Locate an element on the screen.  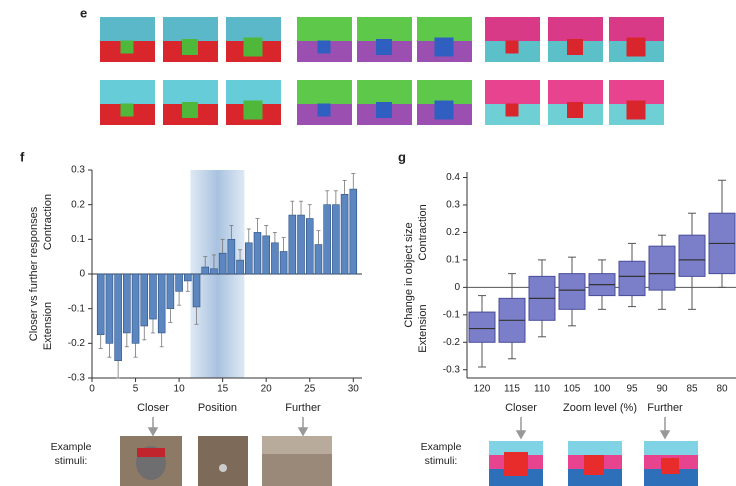
x-tick-label: 80 is located at coordinates (722, 389).